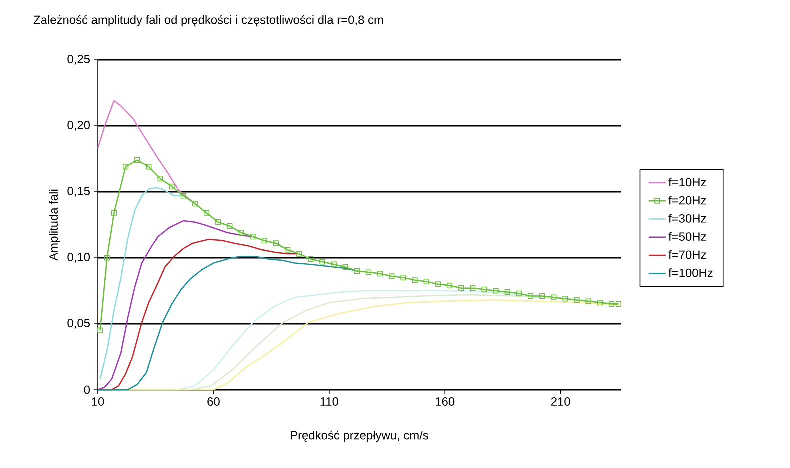 The image size is (790, 468). Describe the element at coordinates (79, 324) in the screenshot. I see `y-tick-label: 0,05` at that location.